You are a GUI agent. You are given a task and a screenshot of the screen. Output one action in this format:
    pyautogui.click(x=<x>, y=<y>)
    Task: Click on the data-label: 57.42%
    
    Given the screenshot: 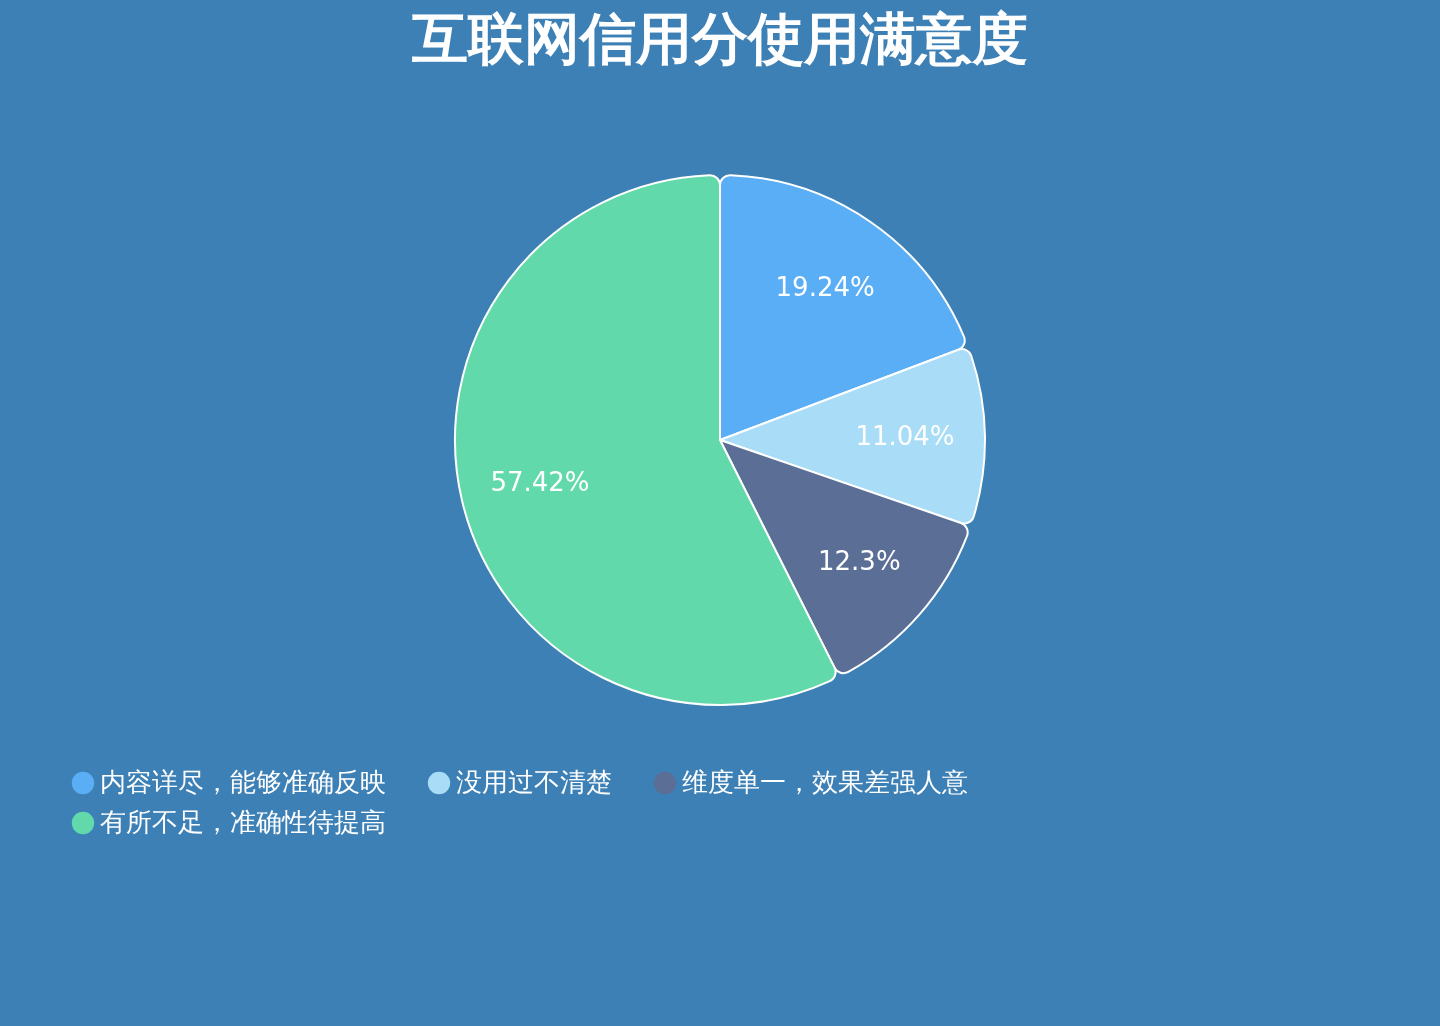 What is the action you would take?
    pyautogui.click(x=540, y=481)
    